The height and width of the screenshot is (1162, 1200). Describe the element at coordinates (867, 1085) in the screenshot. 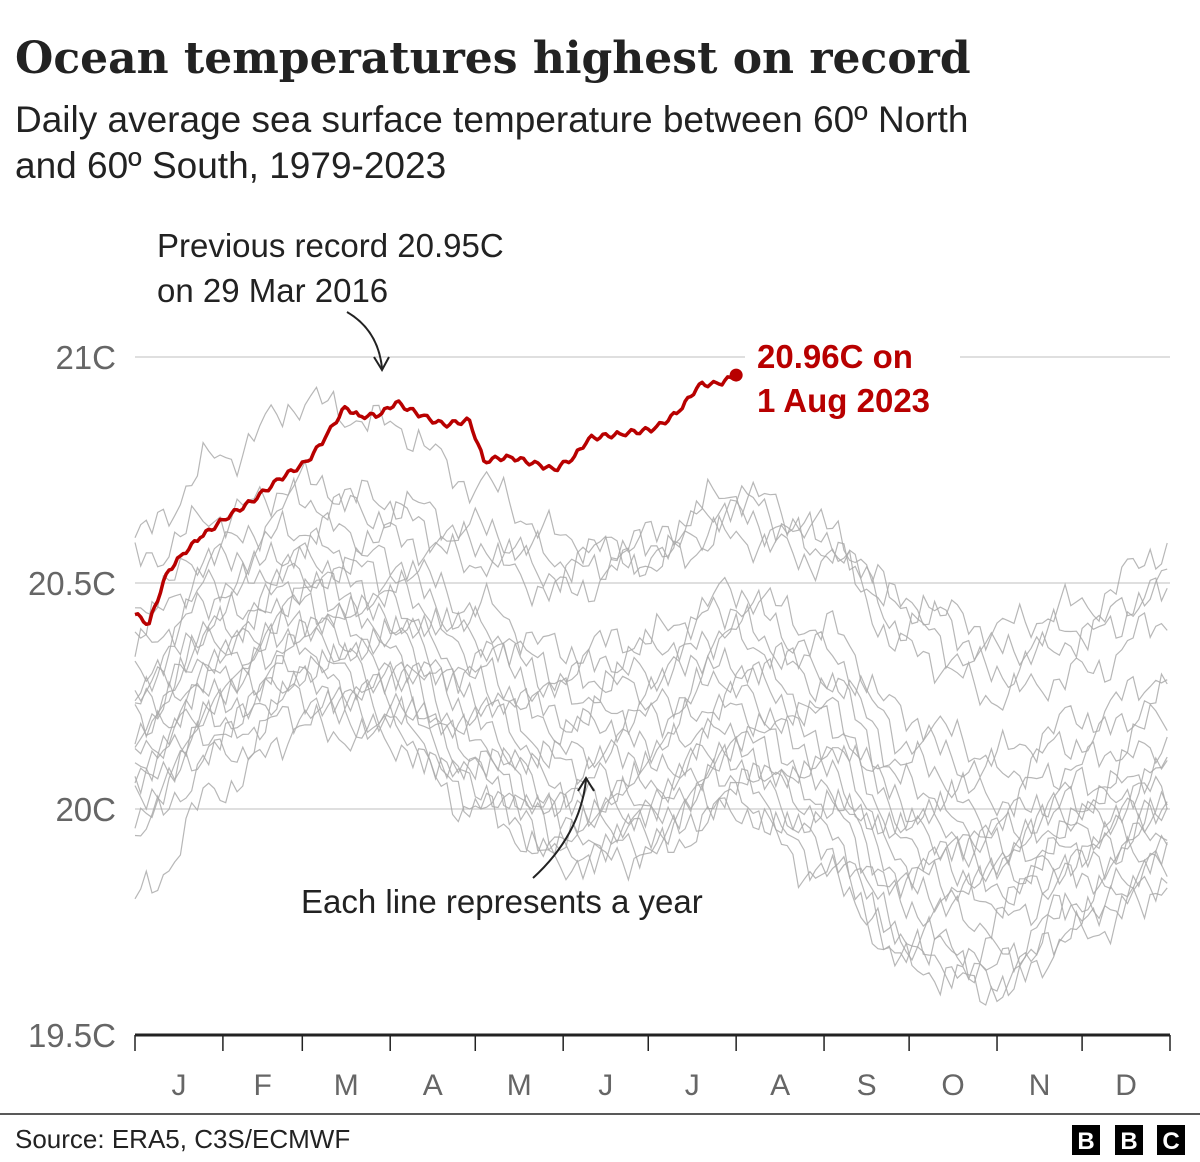

I see `x-tick-label: S` at that location.